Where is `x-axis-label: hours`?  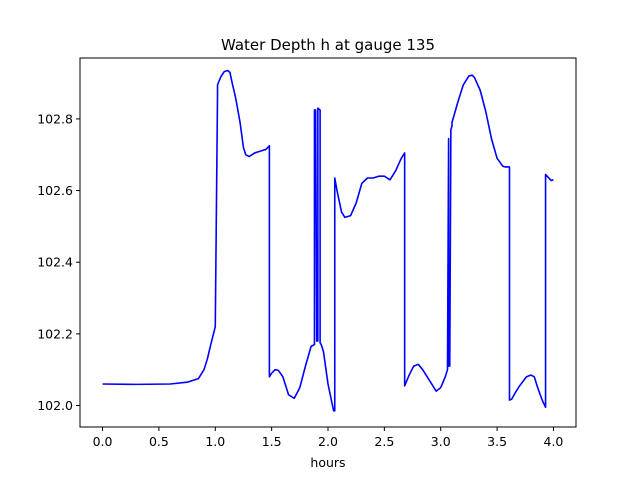
x-axis-label: hours is located at coordinates (327, 462).